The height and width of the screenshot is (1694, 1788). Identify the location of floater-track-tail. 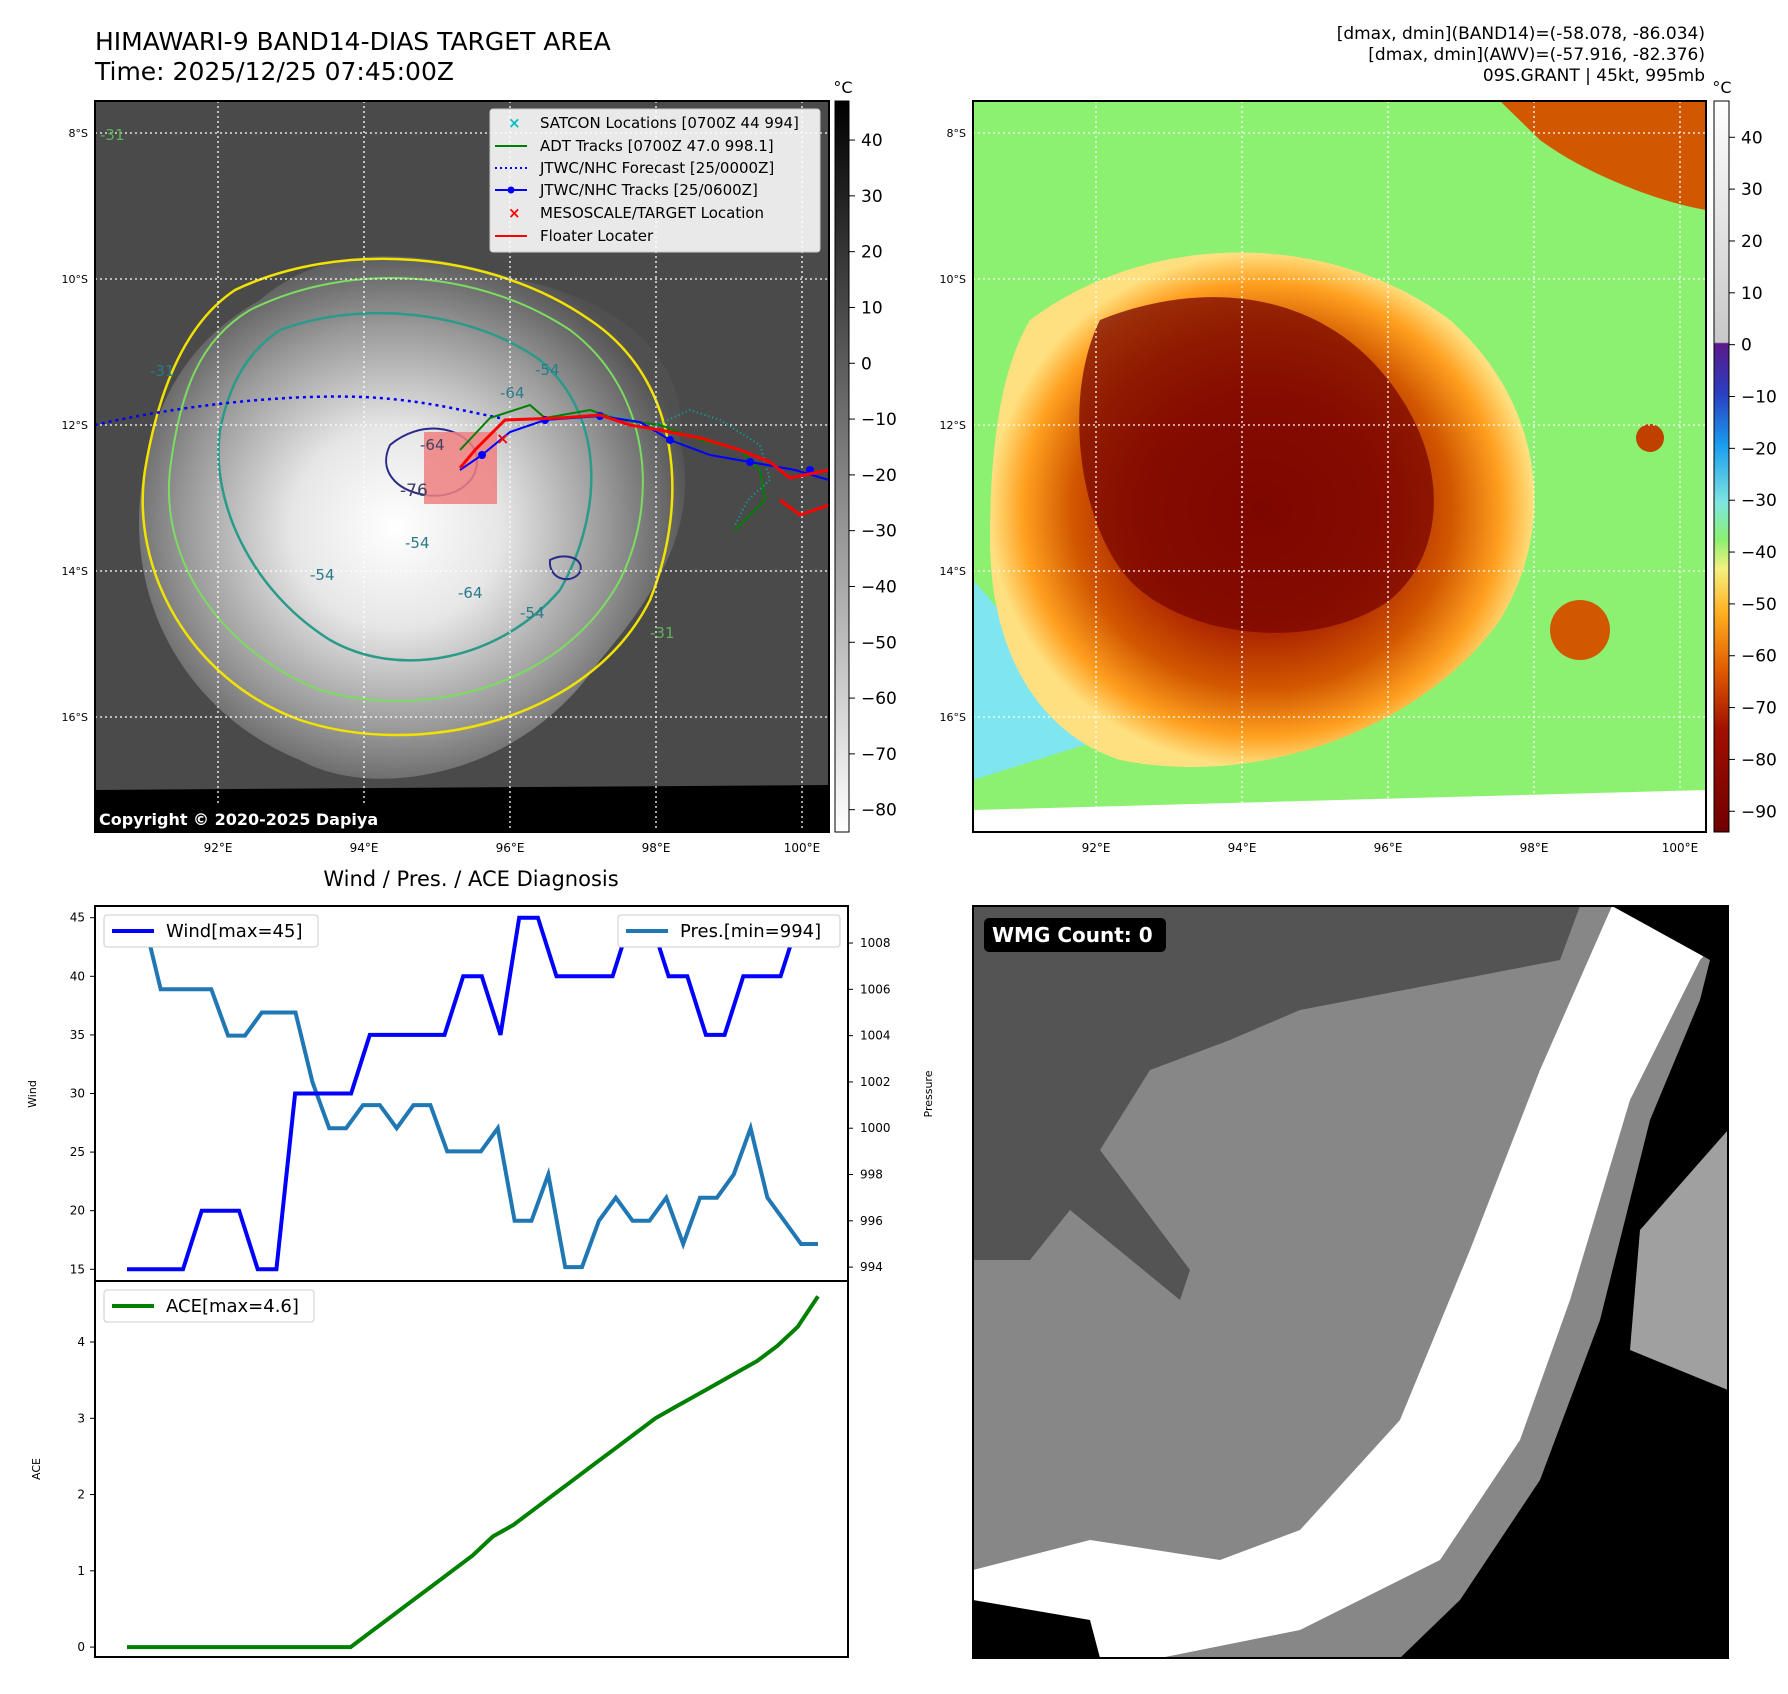
(804, 507).